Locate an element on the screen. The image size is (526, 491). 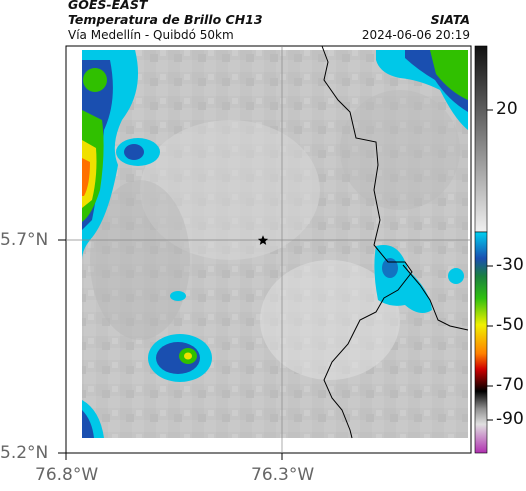
colorbar-tick-label: 20 is located at coordinates (507, 109).